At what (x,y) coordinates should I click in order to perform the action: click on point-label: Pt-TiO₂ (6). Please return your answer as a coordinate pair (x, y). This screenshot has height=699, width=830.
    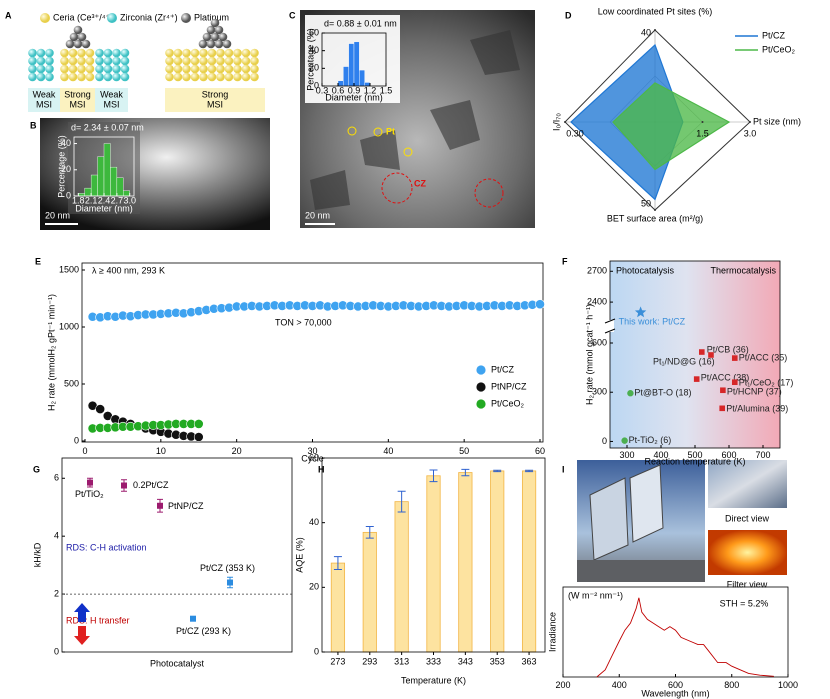
    Looking at the image, I should click on (650, 440).